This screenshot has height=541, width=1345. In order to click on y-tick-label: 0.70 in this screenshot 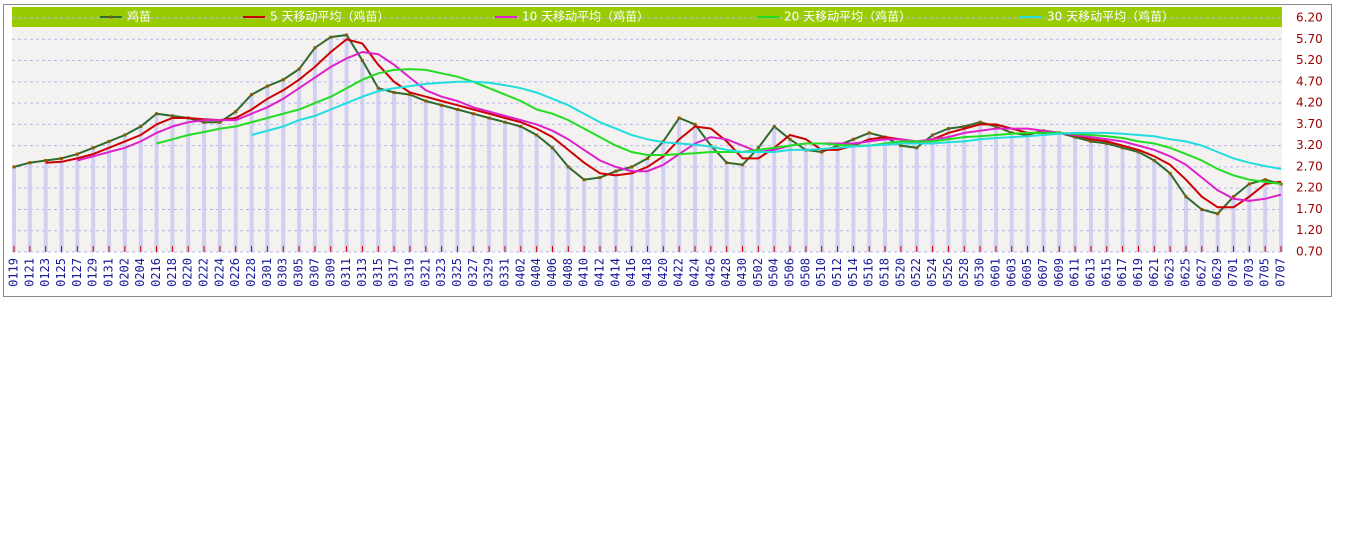, I will do `click(1309, 252)`.